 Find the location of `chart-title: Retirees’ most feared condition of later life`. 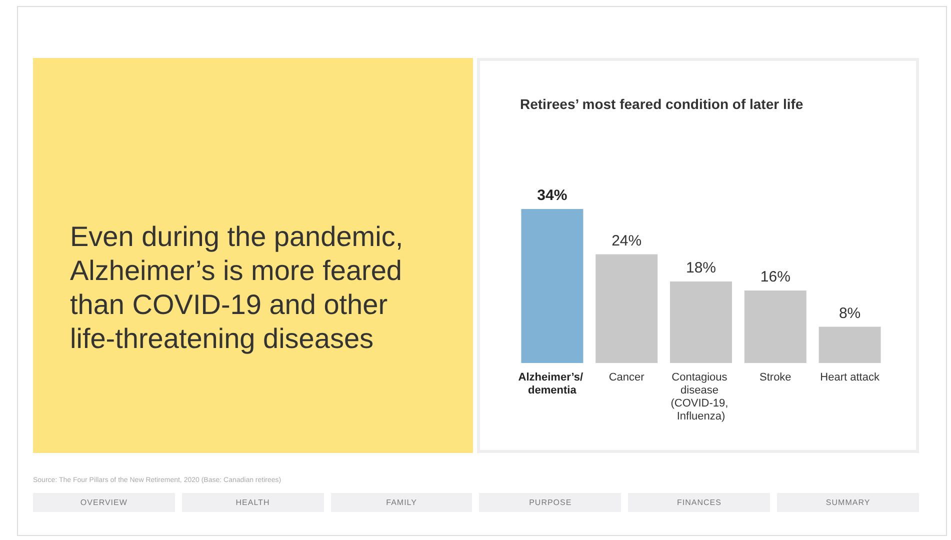

chart-title: Retirees’ most feared condition of later life is located at coordinates (662, 104).